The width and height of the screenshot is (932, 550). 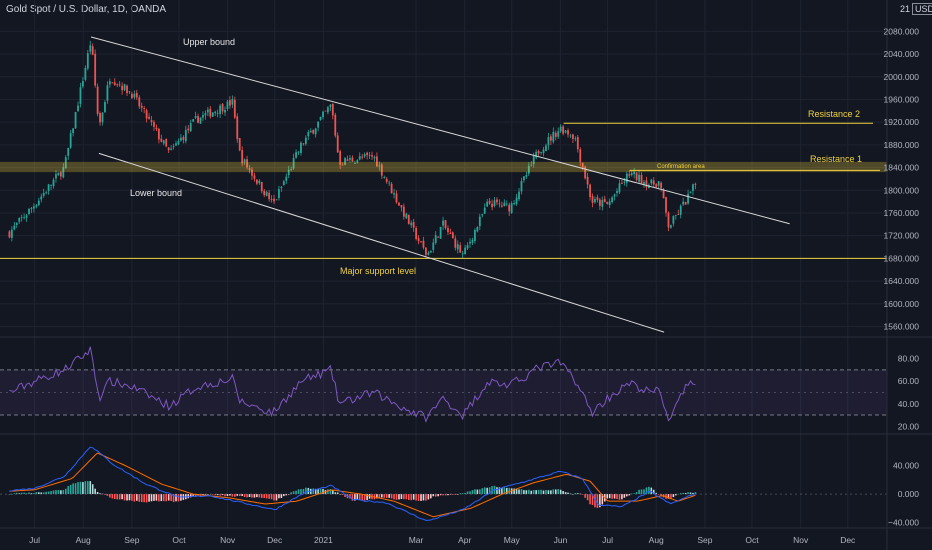 I want to click on macd-line, so click(x=352, y=483).